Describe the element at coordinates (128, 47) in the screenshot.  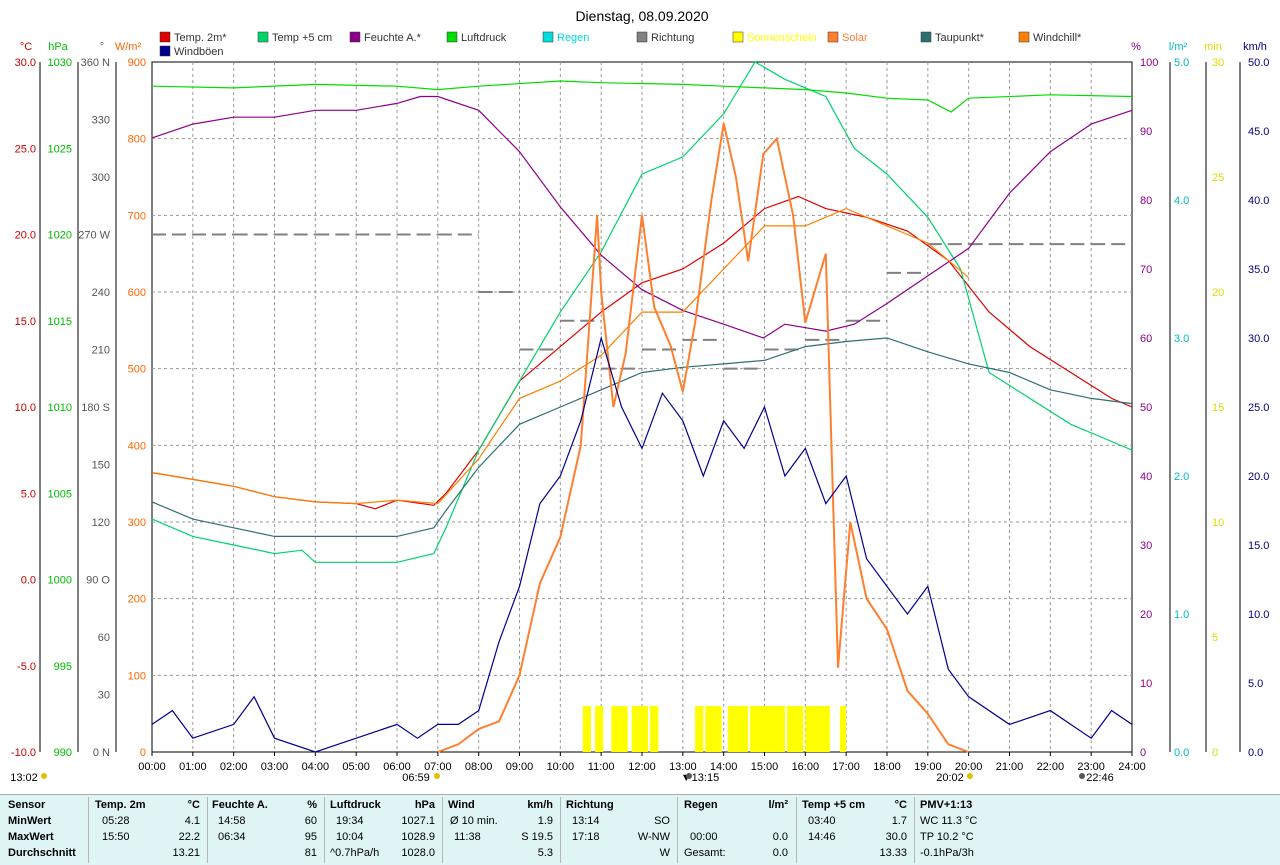
I see `axis-unit-label: W/m²` at that location.